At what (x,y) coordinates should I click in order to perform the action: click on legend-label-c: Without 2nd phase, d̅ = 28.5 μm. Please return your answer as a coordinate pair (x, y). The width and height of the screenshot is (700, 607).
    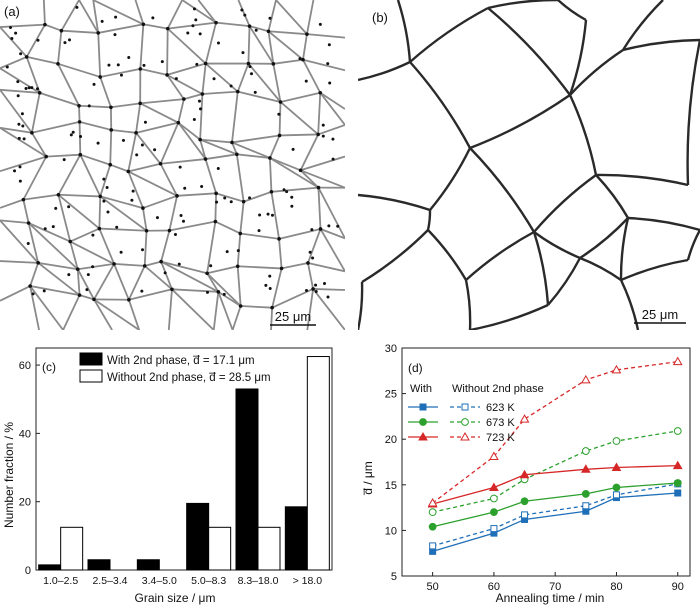
    Looking at the image, I should click on (189, 378).